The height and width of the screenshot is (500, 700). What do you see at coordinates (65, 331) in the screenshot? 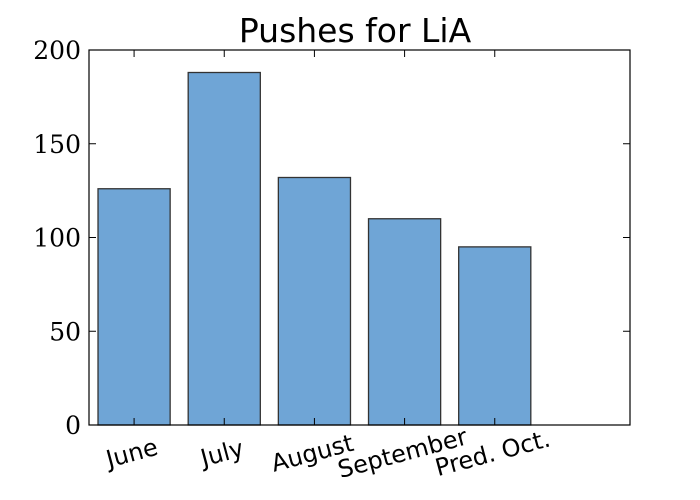
I see `y-tick-label: 50` at bounding box center [65, 331].